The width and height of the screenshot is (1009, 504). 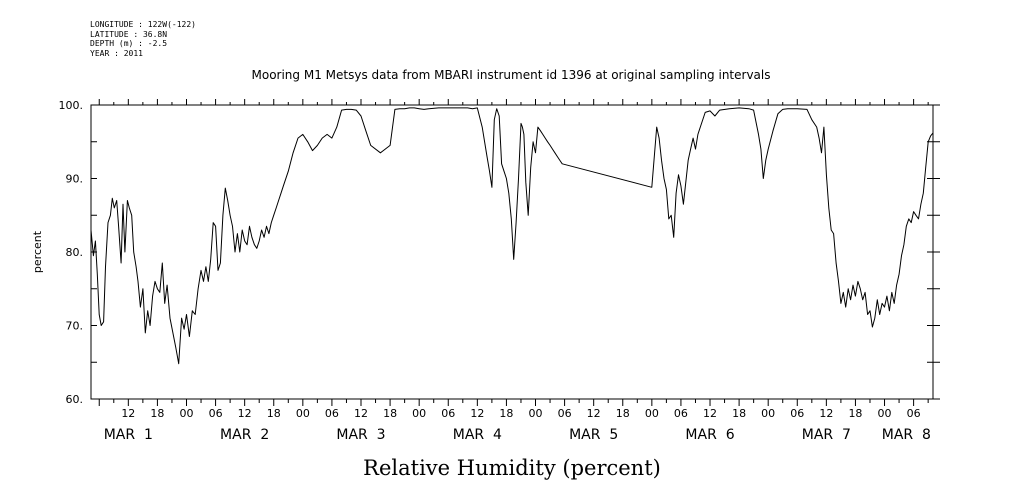 What do you see at coordinates (37, 251) in the screenshot?
I see `y-axis-label: percent` at bounding box center [37, 251].